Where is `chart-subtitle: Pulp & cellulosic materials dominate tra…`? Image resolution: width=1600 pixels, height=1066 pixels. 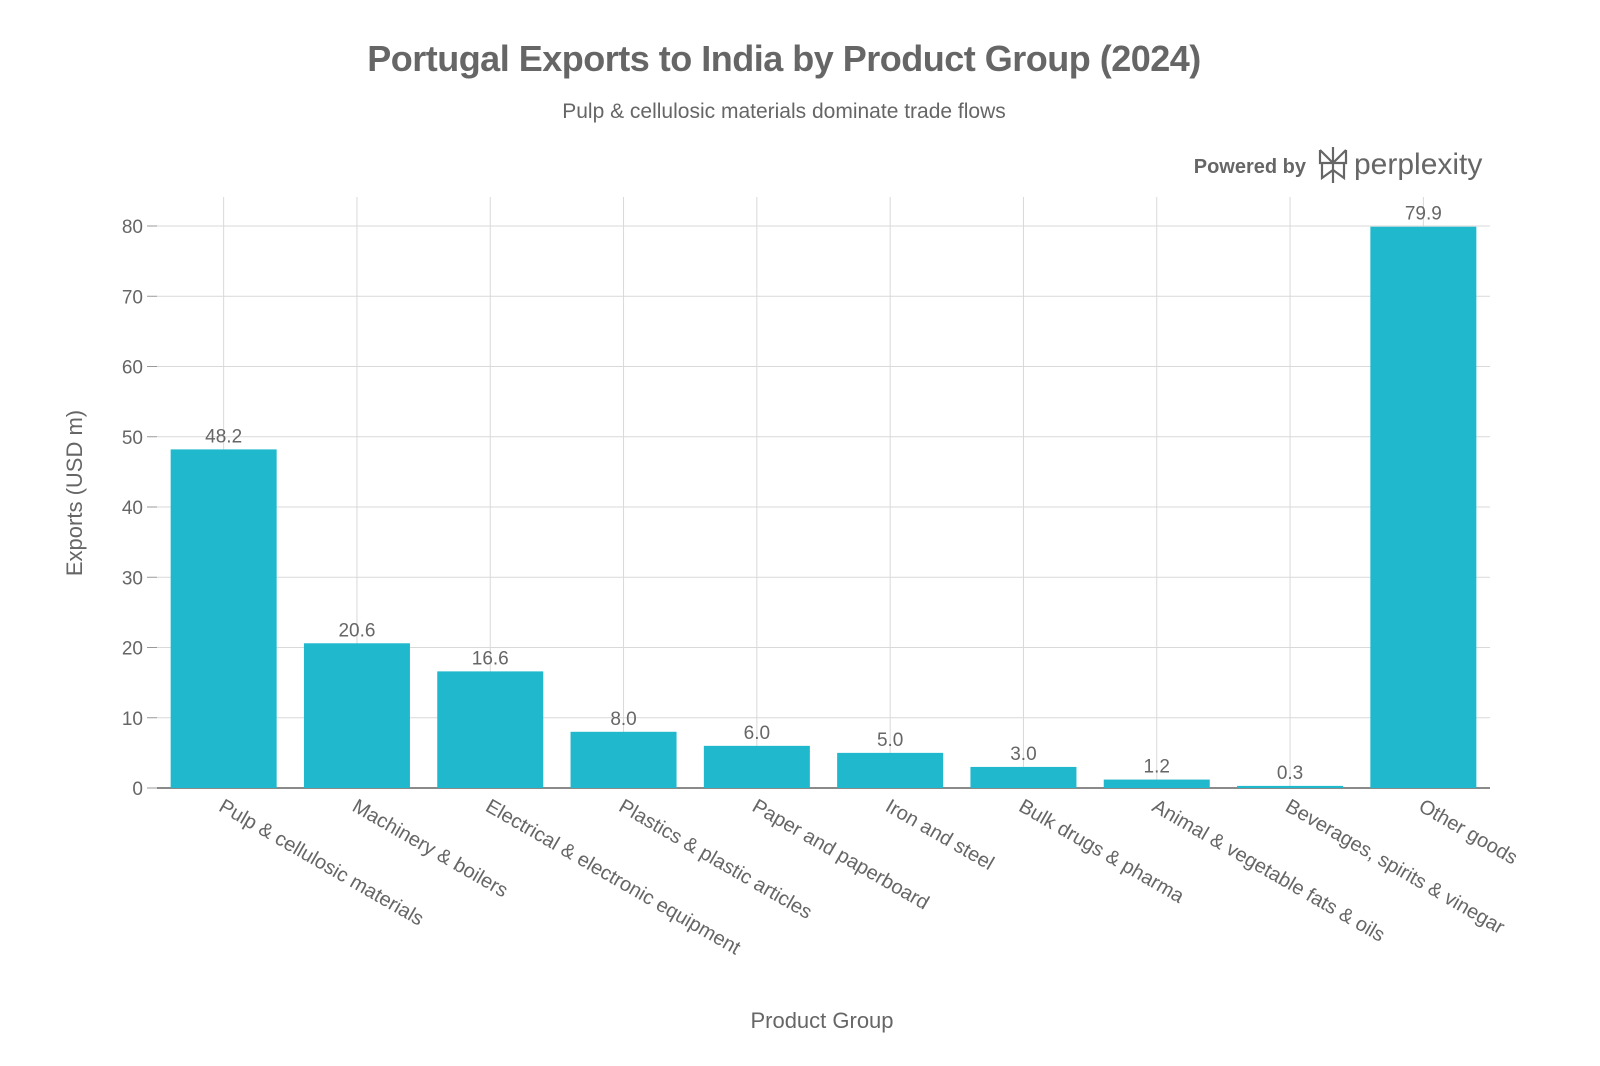 chart-subtitle: Pulp & cellulosic materials dominate tra… is located at coordinates (784, 111).